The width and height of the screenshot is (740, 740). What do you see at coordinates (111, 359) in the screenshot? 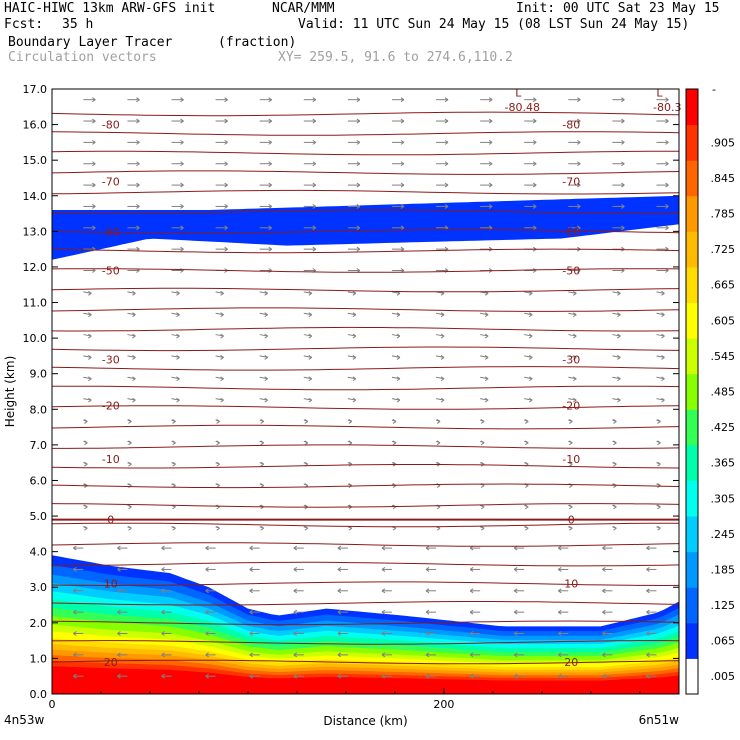
I see `contour-label: -30` at bounding box center [111, 359].